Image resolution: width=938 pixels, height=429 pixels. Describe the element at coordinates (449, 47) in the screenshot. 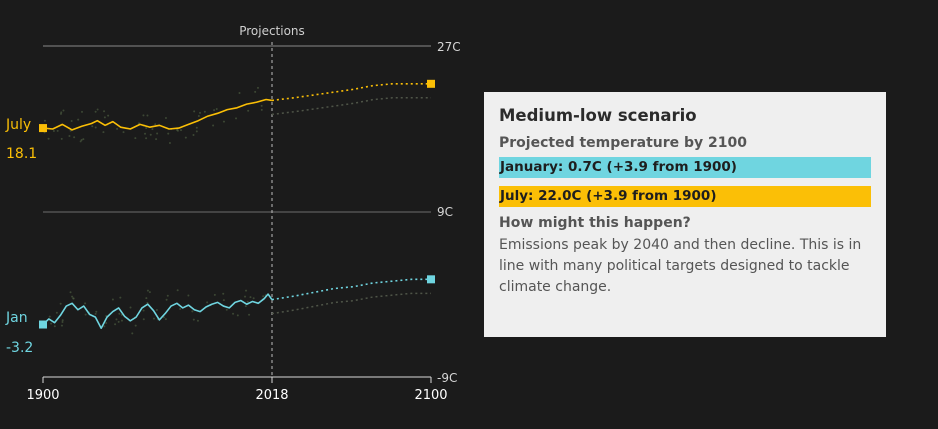

I see `y-tick-27c: 27C` at that location.